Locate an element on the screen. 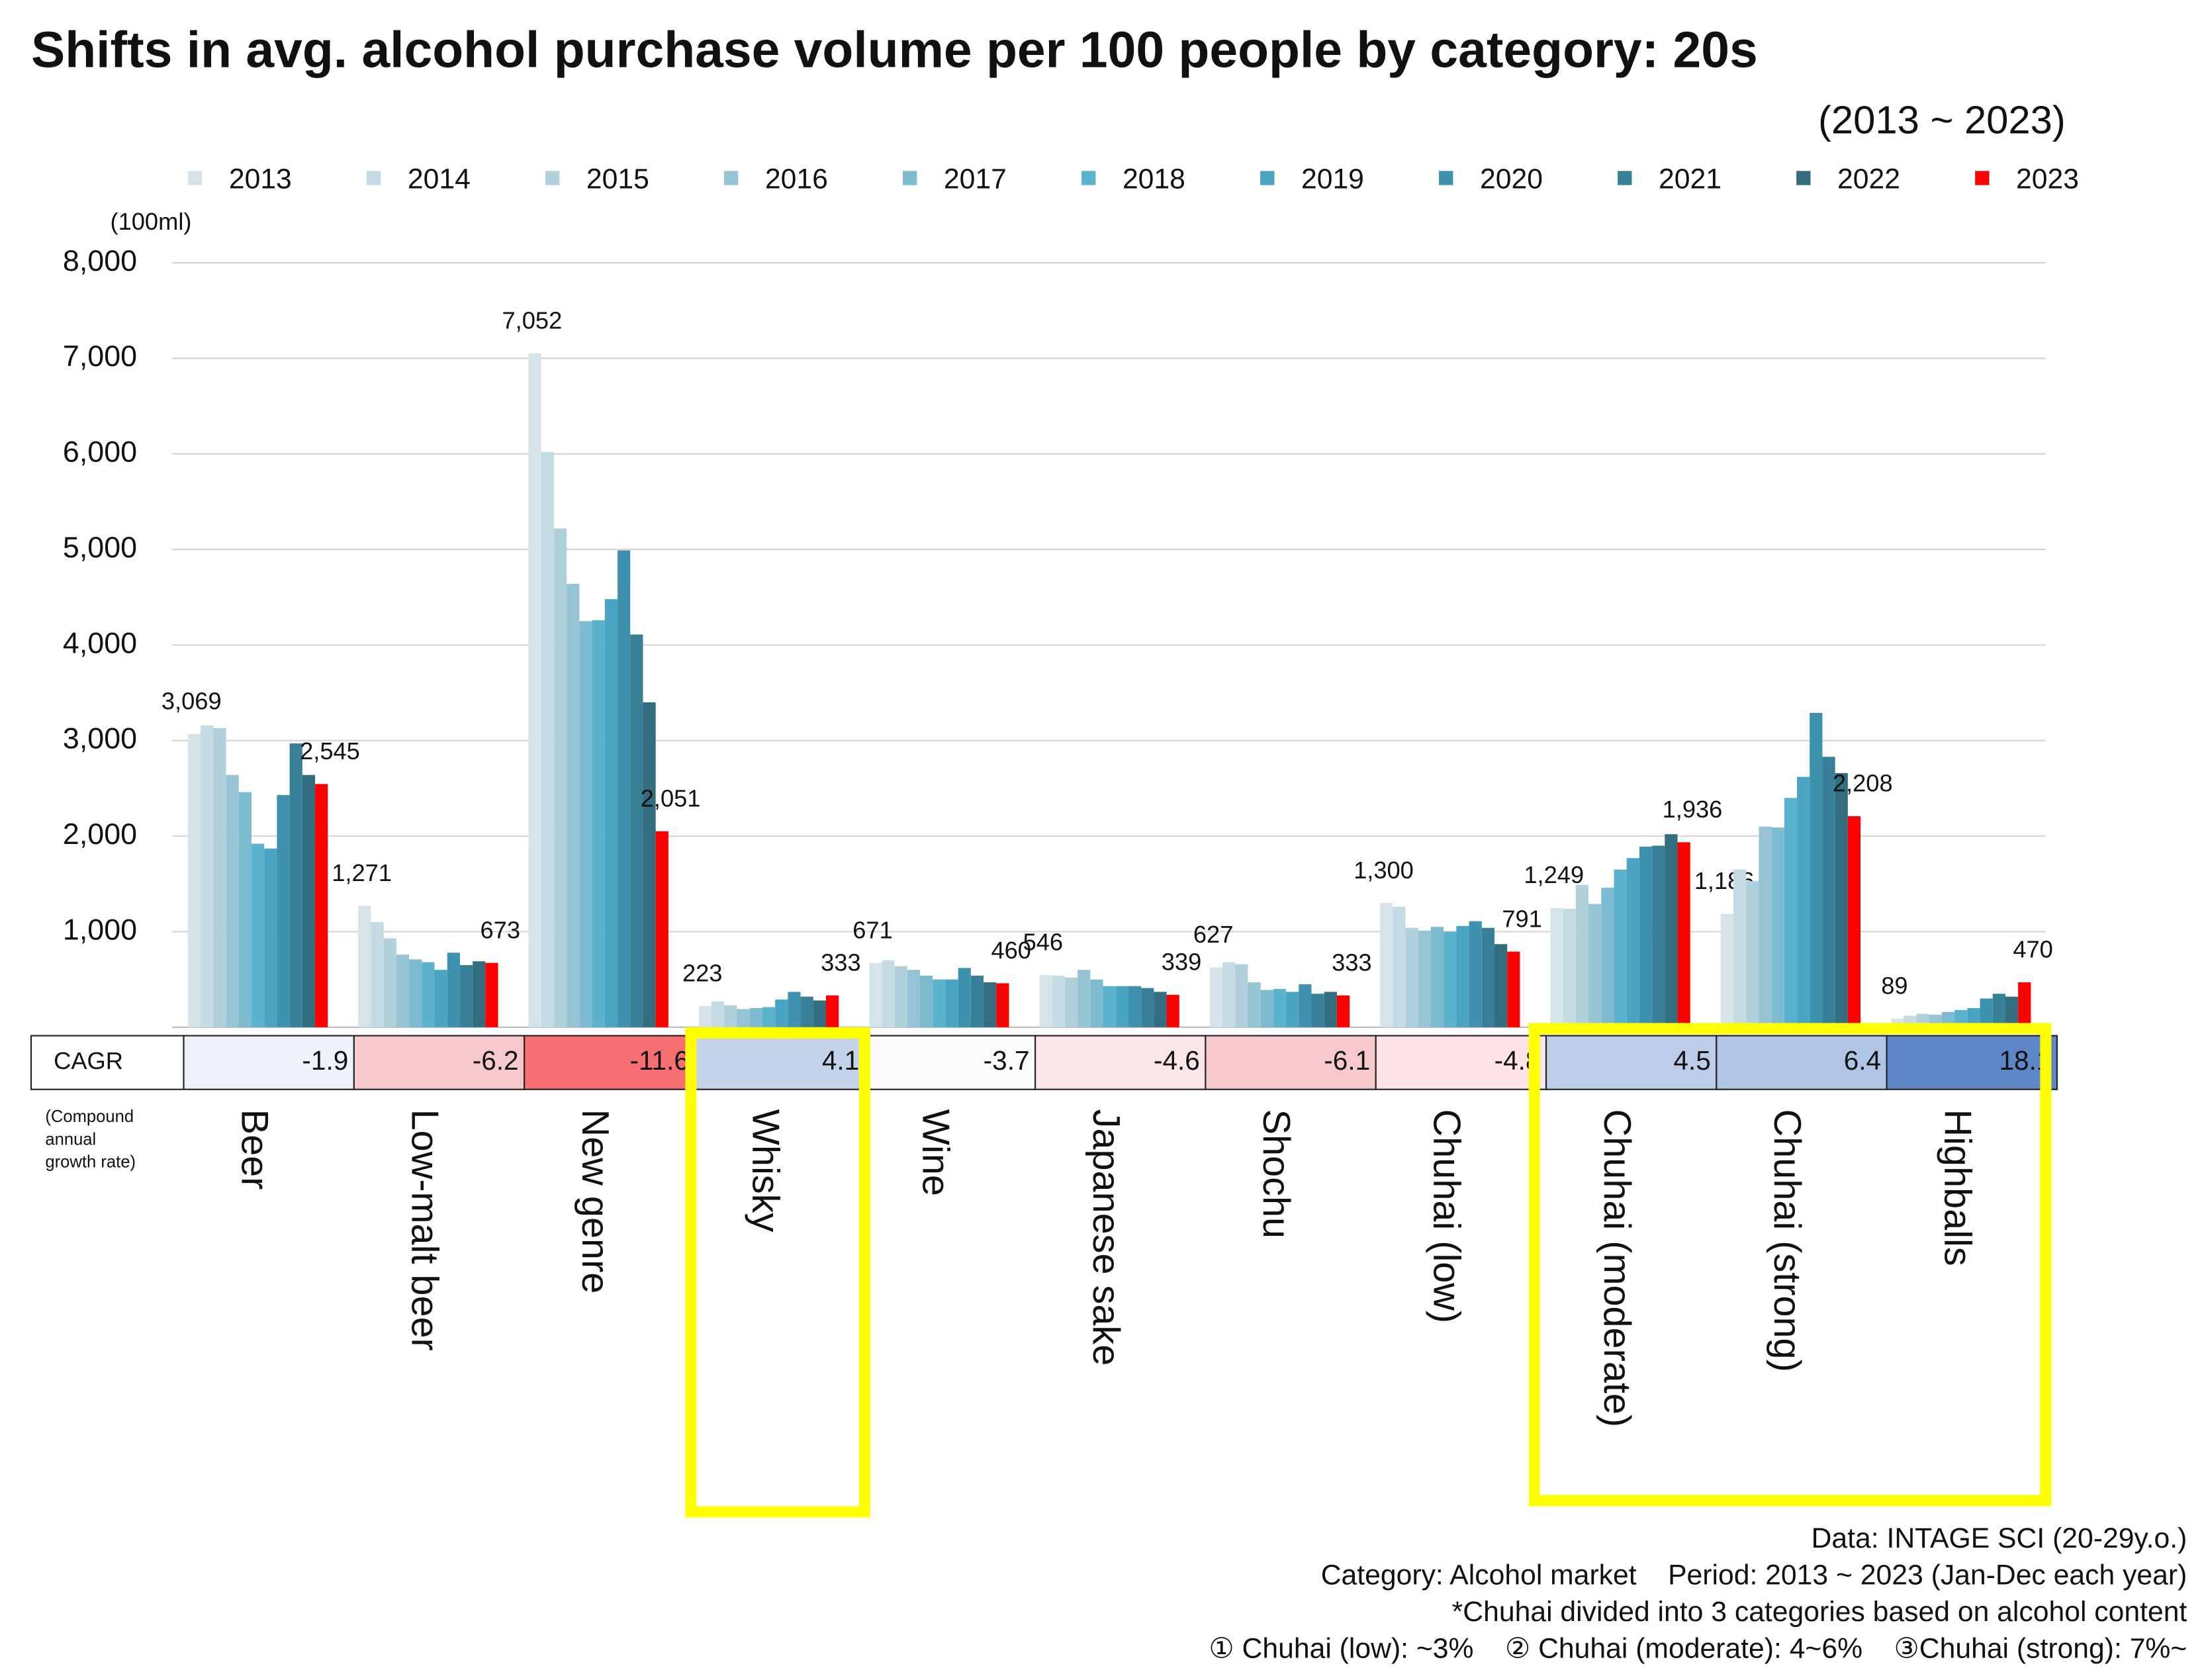 Image resolution: width=2204 pixels, height=1680 pixels. cagr-value: 4.1 is located at coordinates (841, 1060).